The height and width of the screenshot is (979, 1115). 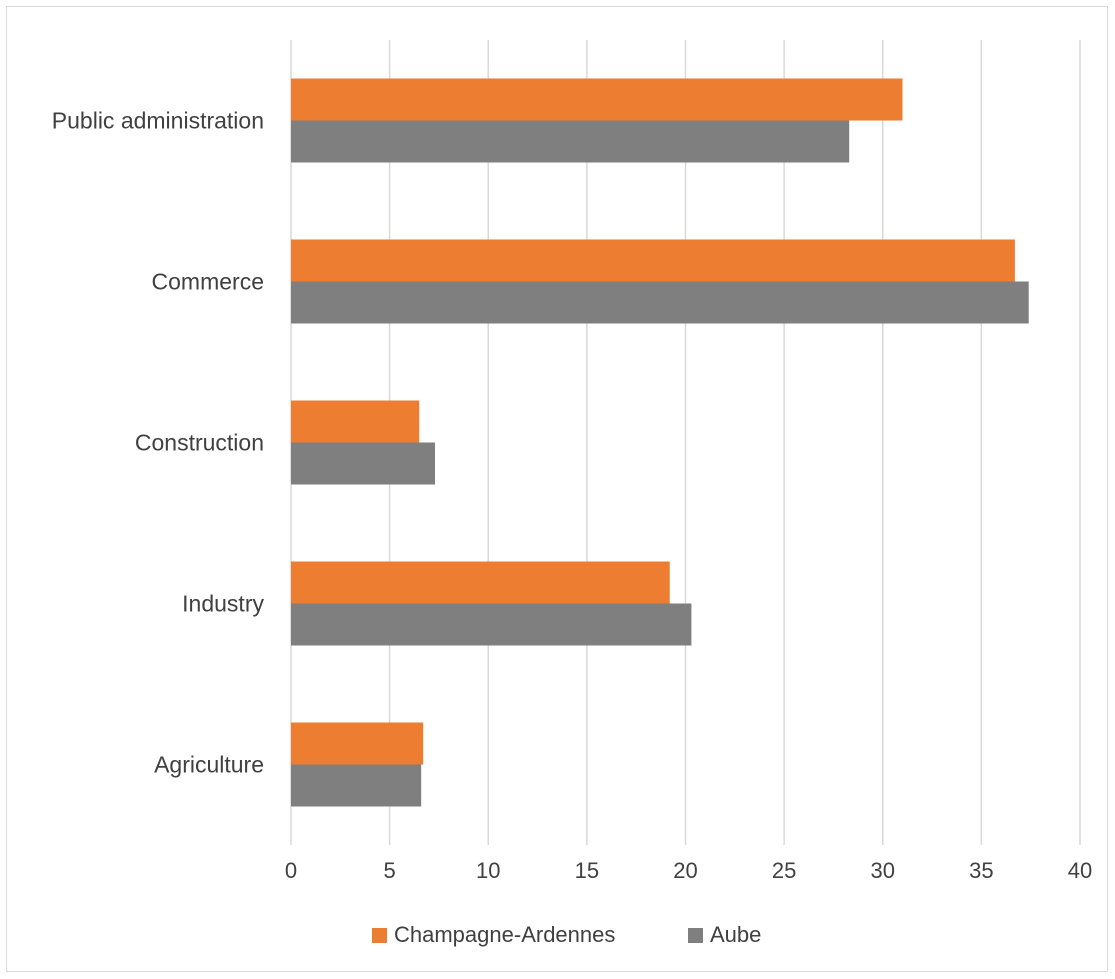 I want to click on category-label: Agriculture, so click(x=209, y=765).